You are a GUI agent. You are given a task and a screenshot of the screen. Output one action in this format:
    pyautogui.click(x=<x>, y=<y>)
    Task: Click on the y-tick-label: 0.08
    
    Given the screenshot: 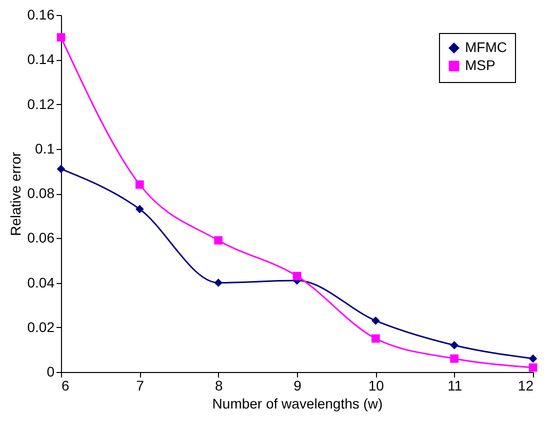 What is the action you would take?
    pyautogui.click(x=41, y=193)
    